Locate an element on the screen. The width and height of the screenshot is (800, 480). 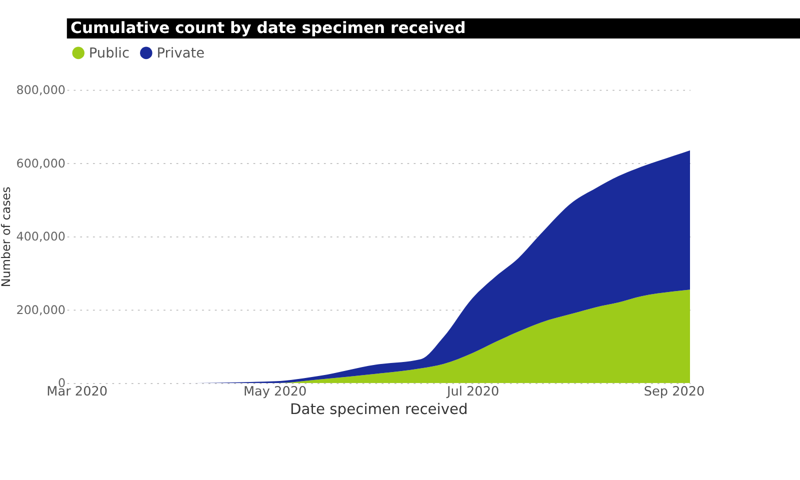
y-axis-title: Number of cases is located at coordinates (6, 237).